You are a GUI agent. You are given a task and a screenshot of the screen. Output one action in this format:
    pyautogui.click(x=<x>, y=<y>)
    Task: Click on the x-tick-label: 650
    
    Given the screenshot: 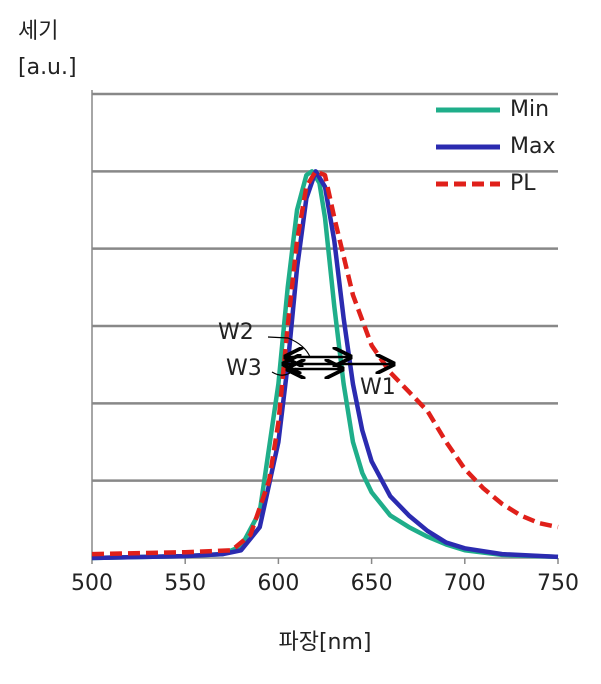 What is the action you would take?
    pyautogui.click(x=372, y=583)
    